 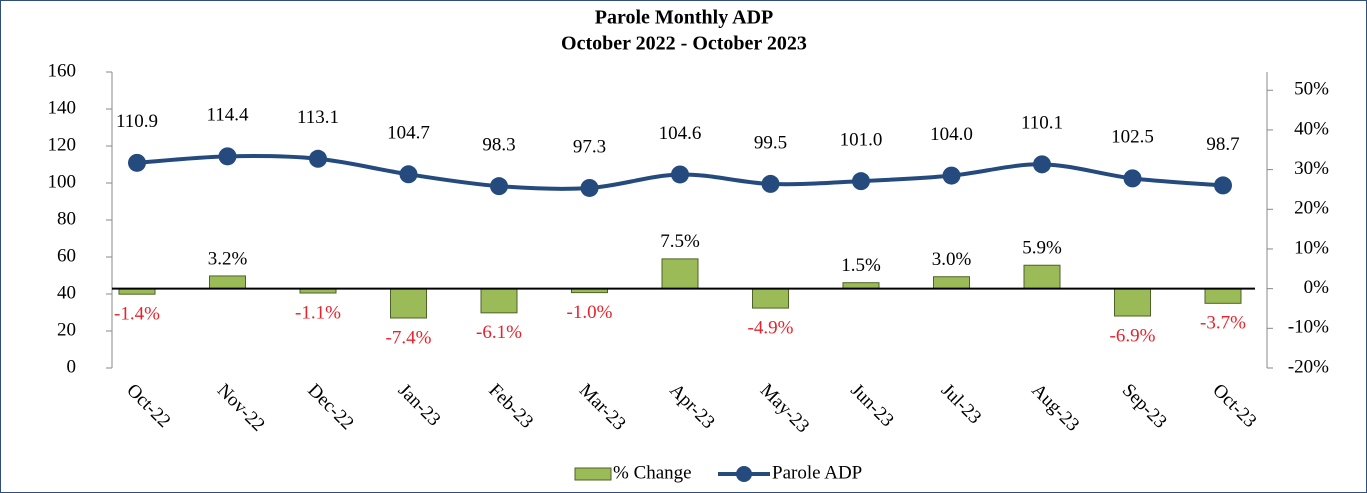 What do you see at coordinates (1042, 123) in the screenshot?
I see `line-value-label: 110.1` at bounding box center [1042, 123].